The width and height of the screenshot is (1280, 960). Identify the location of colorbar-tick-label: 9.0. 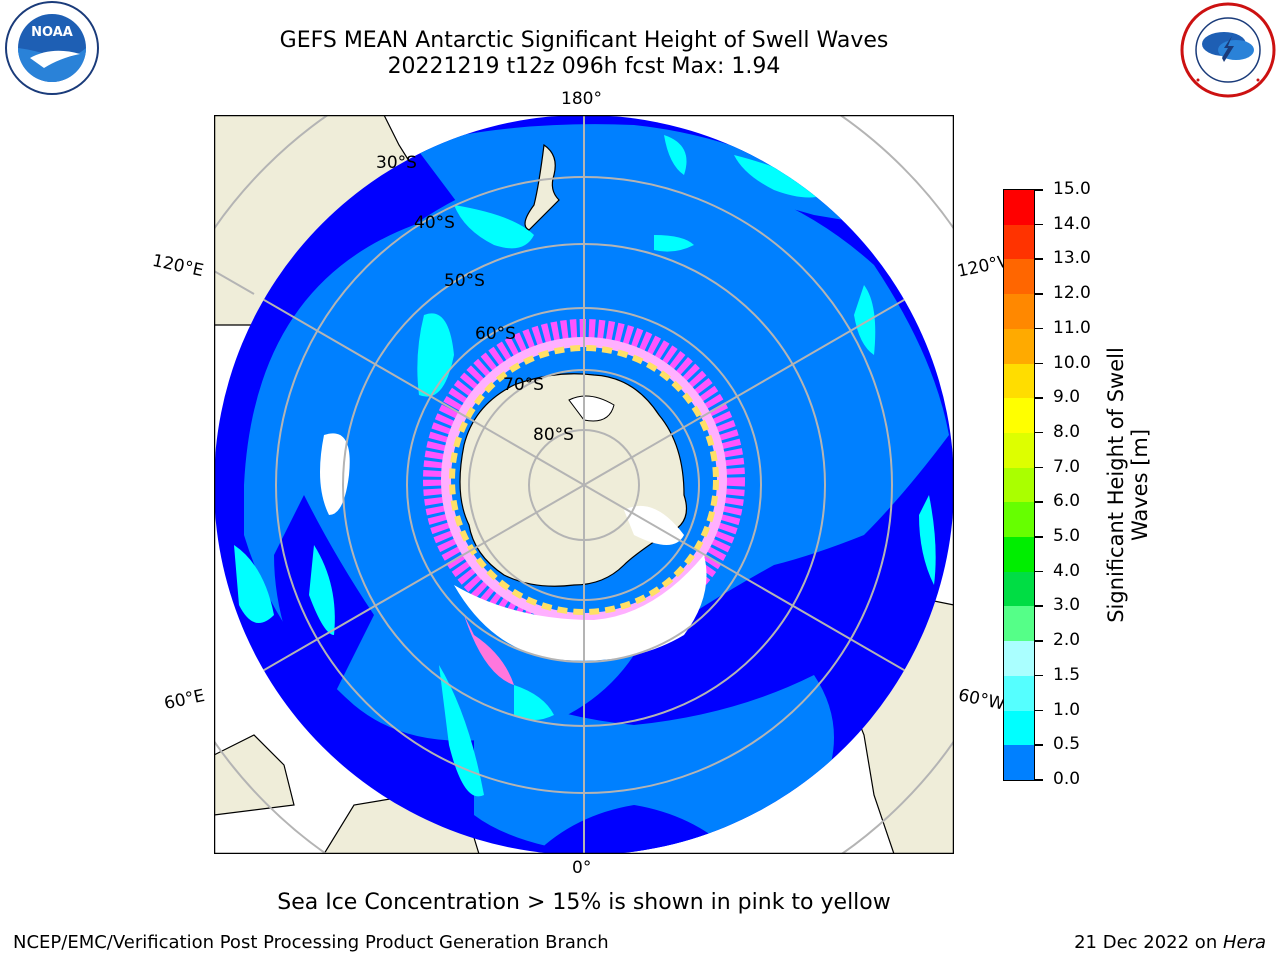
(1067, 397).